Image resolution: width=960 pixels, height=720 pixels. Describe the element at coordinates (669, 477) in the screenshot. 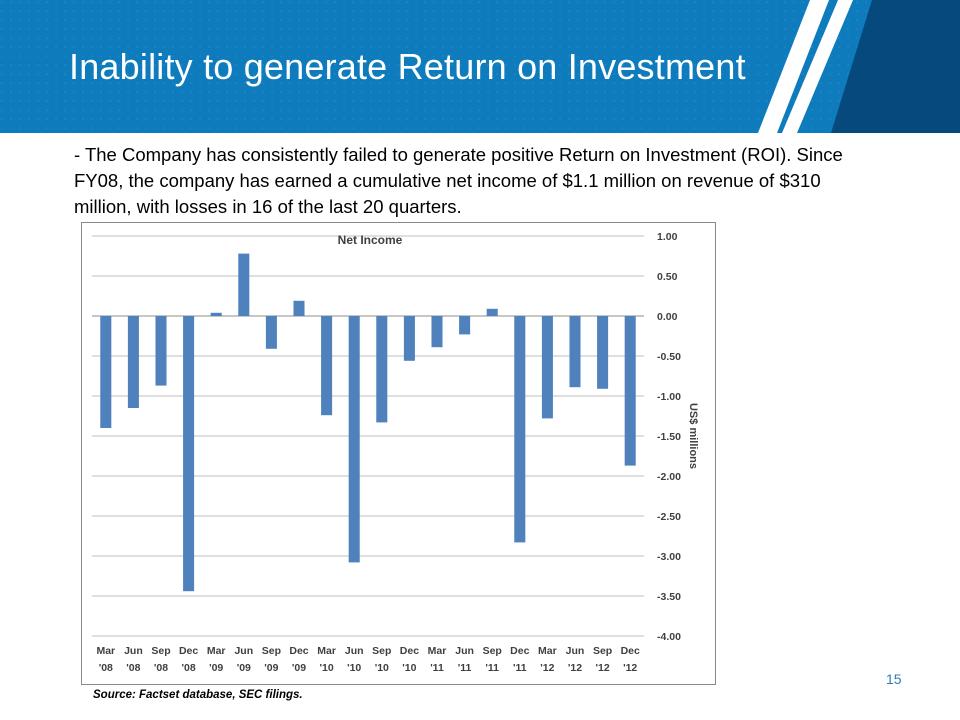

I see `y-tick-label: -2.00` at that location.